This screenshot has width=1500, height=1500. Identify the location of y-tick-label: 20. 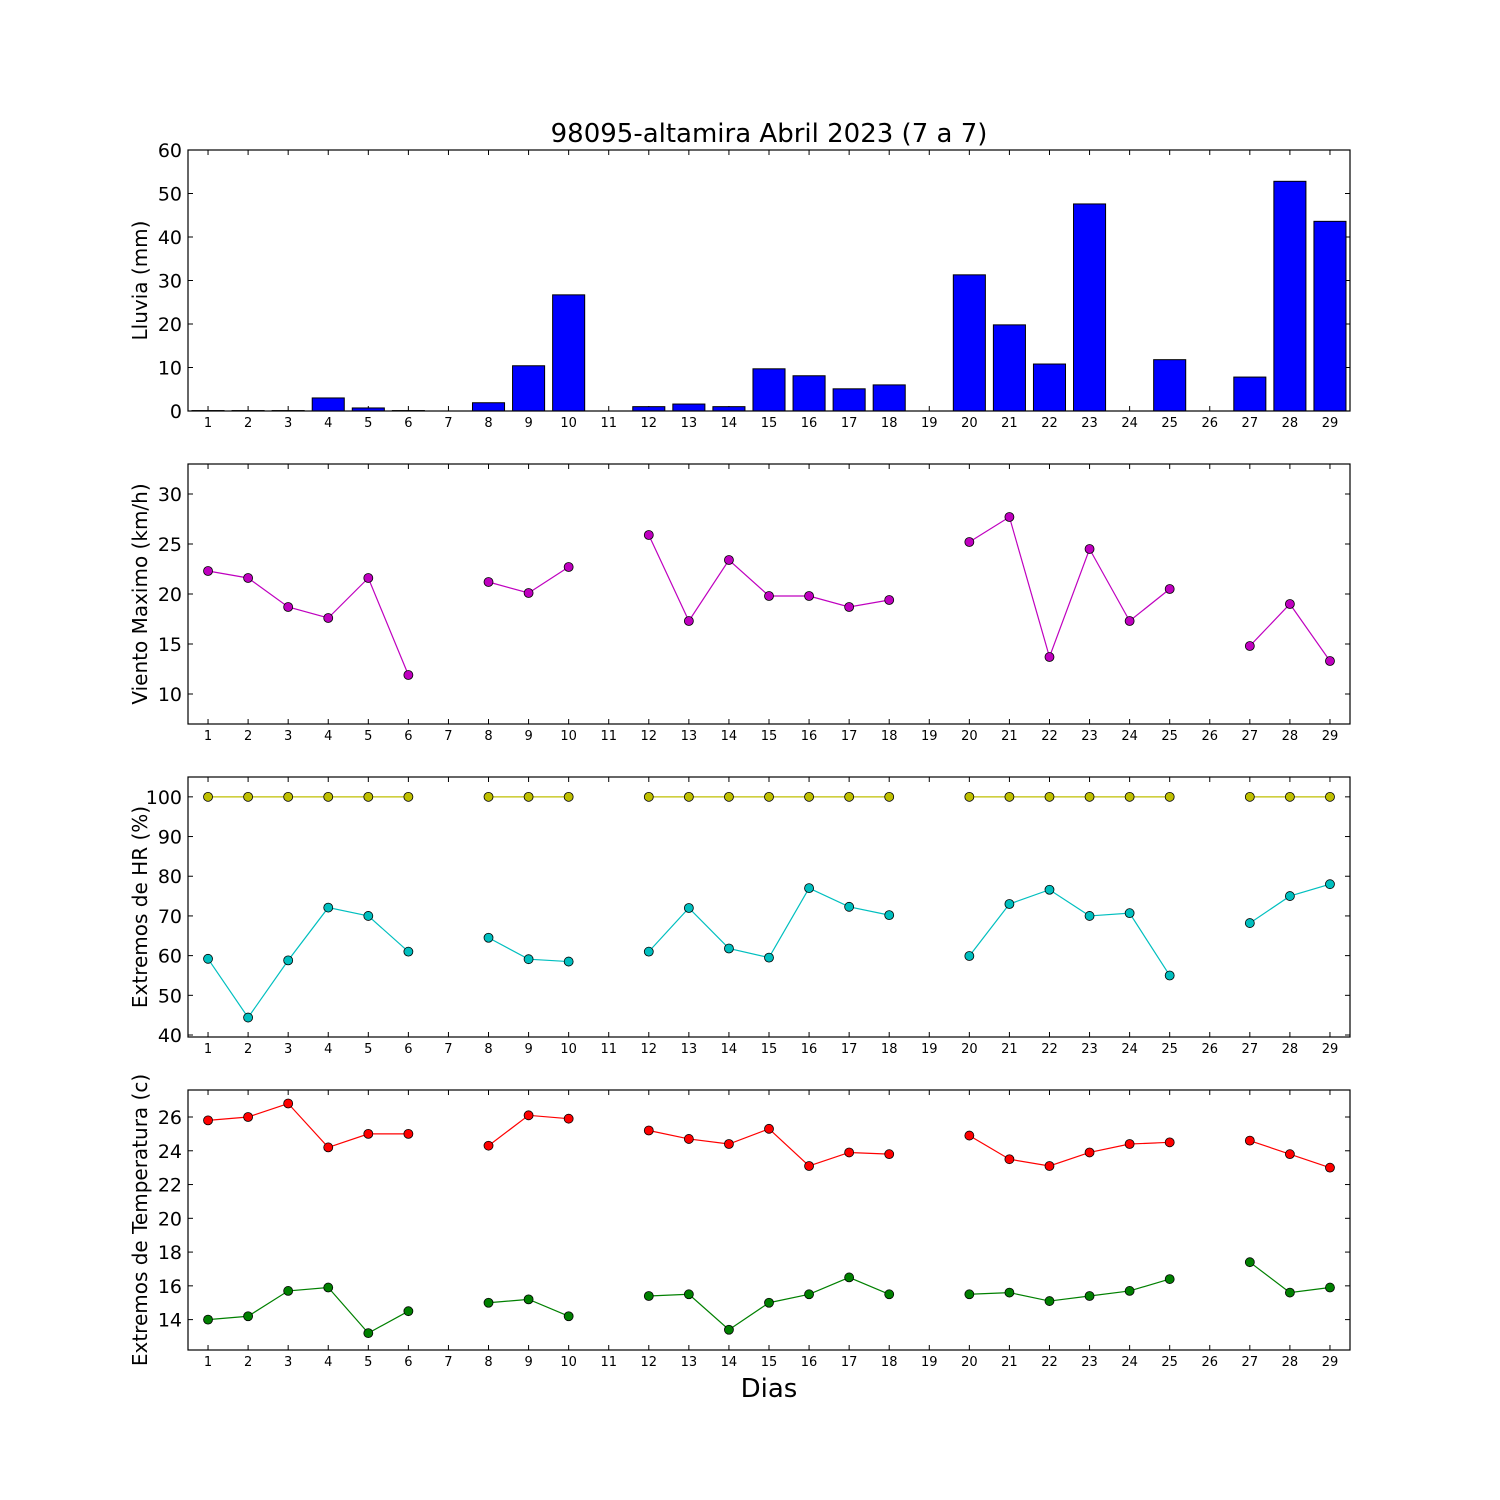
(170, 1219).